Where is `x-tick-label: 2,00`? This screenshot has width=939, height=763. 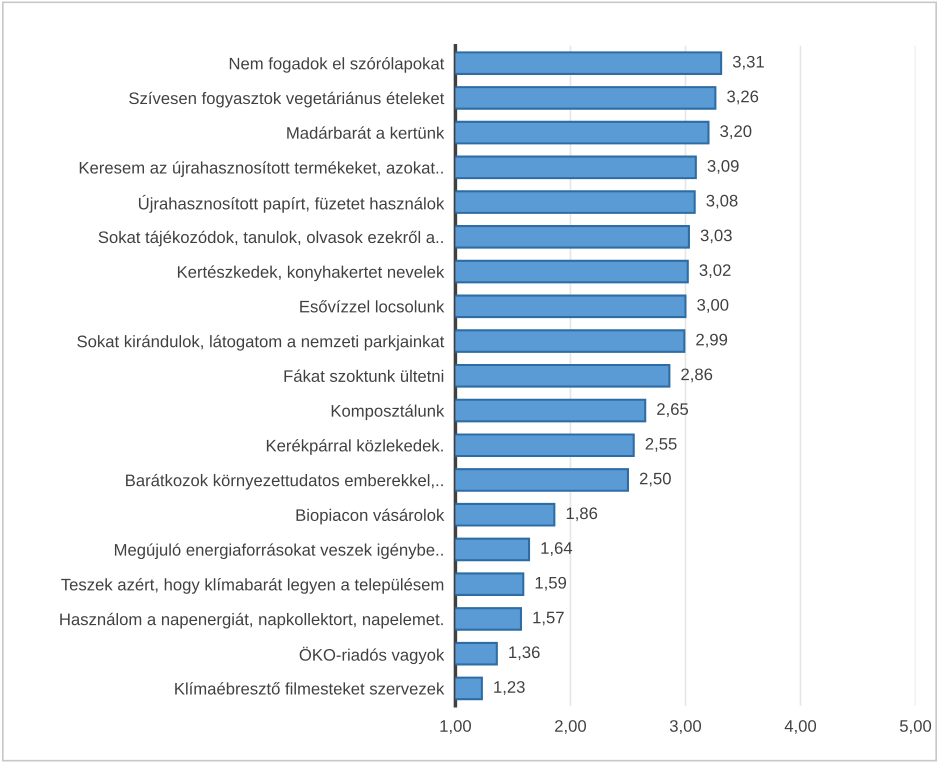
x-tick-label: 2,00 is located at coordinates (570, 727).